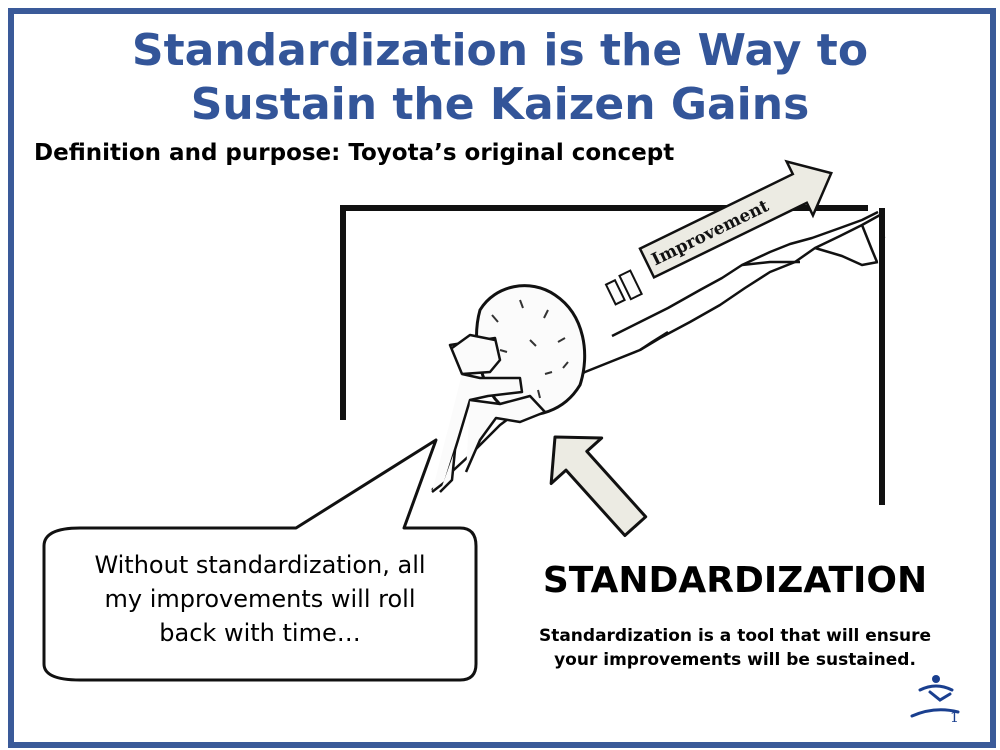  I want to click on speech-bubble-line-2: my improvements will roll, so click(260, 599).